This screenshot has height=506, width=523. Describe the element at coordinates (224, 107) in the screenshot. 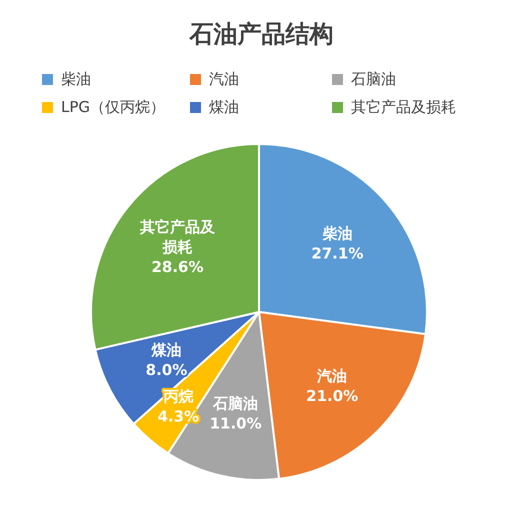

I see `legend-label: 煤油` at that location.